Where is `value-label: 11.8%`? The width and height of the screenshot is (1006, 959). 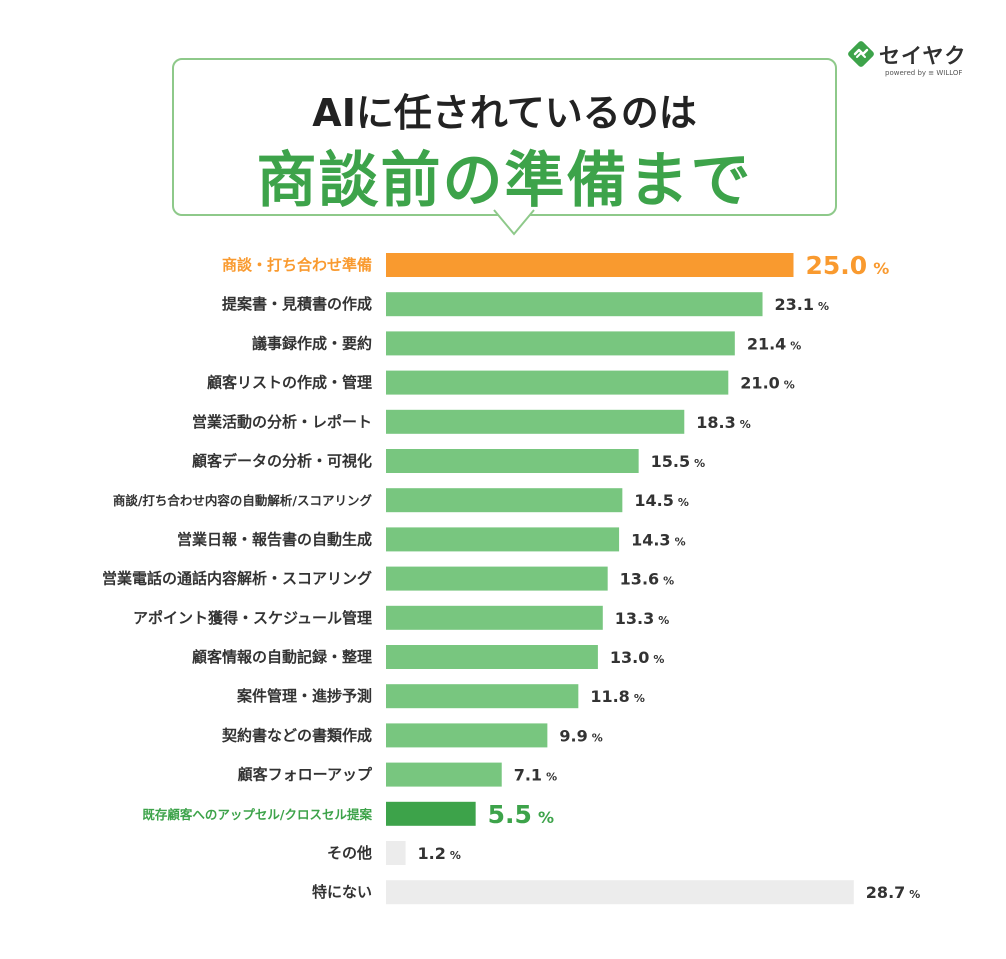
value-label: 11.8% is located at coordinates (617, 696).